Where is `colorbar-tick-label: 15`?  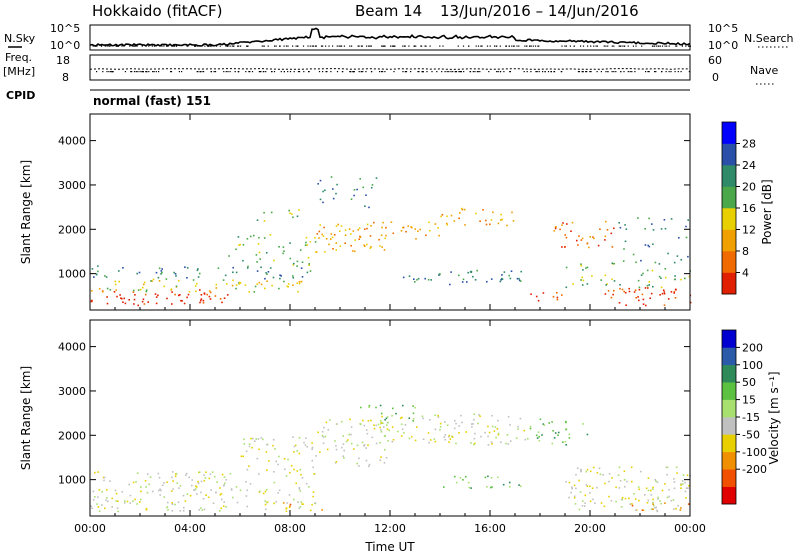 colorbar-tick-label: 15 is located at coordinates (749, 400).